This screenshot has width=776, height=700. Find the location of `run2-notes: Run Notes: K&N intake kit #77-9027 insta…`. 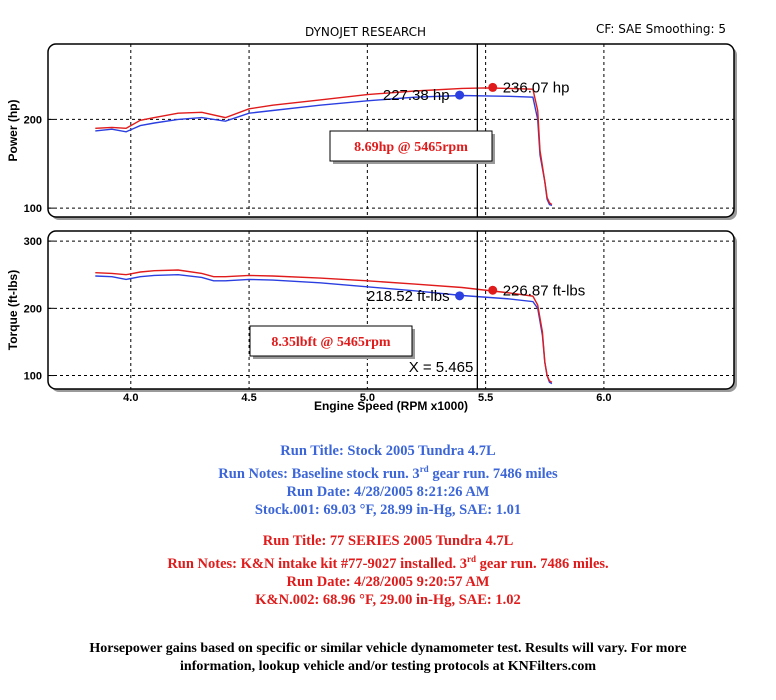

run2-notes: Run Notes: K&N intake kit #77-9027 insta… is located at coordinates (388, 561).